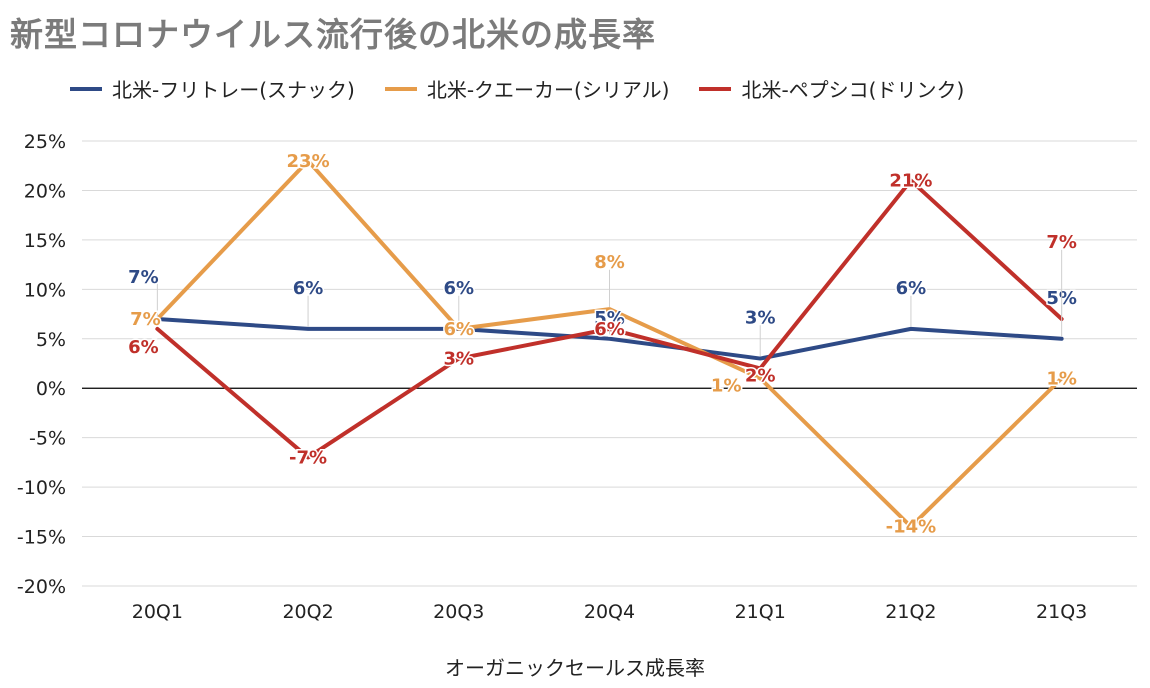  Describe the element at coordinates (910, 612) in the screenshot. I see `x-tick-label: 21Q2` at that location.